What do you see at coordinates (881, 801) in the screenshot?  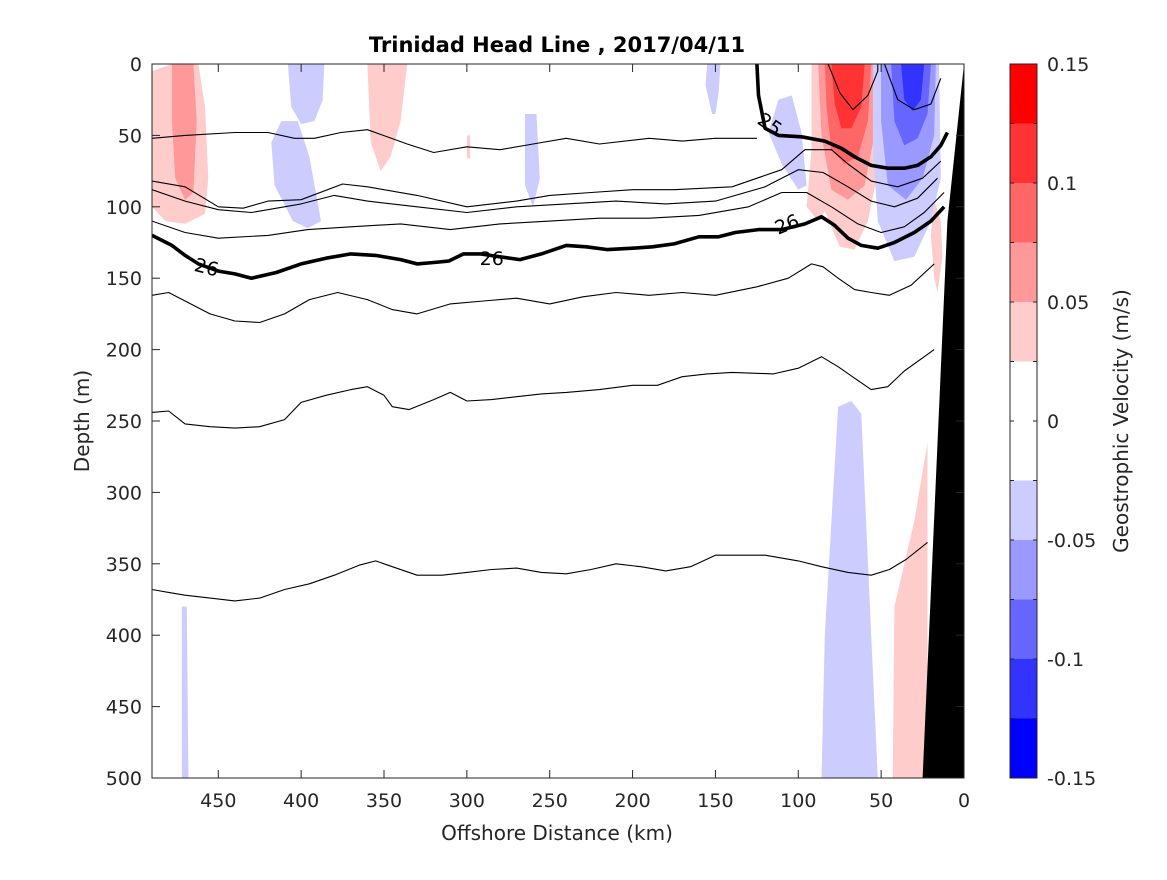 I see `x-tick-label-8: 50` at bounding box center [881, 801].